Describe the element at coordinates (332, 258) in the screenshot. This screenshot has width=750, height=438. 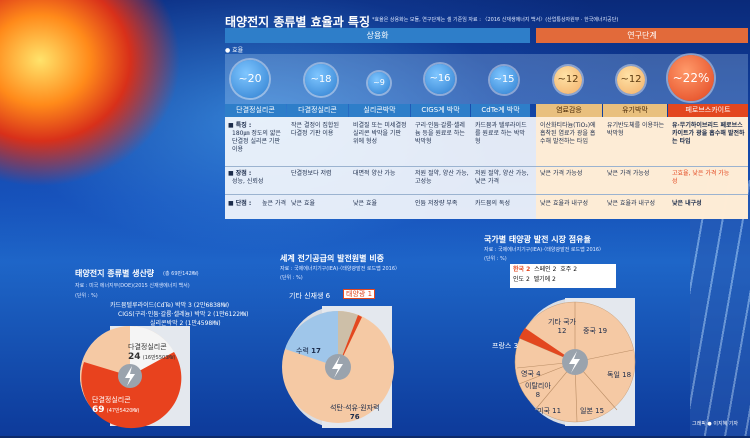
I see `supply-title: 세계 전기공급의 발전원별 비중` at that location.